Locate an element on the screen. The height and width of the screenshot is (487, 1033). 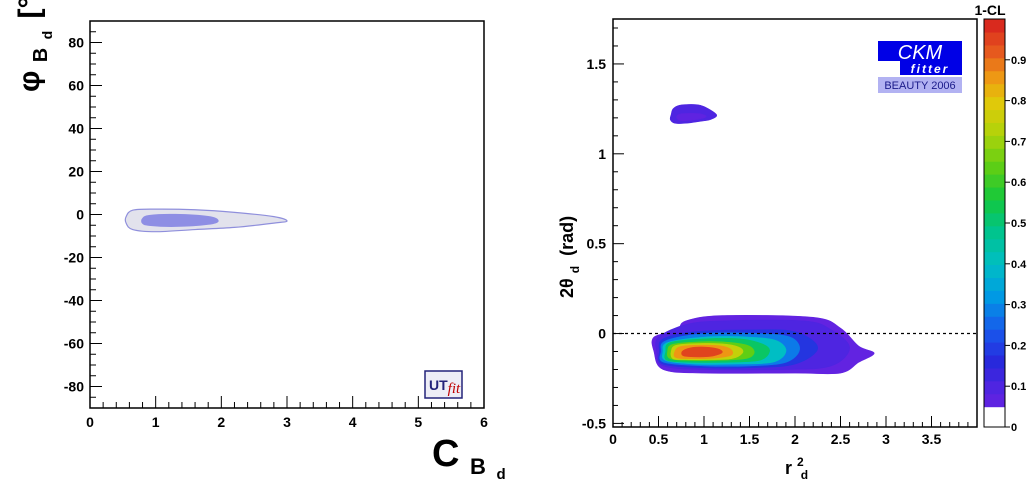
right-regions is located at coordinates (763, 239).